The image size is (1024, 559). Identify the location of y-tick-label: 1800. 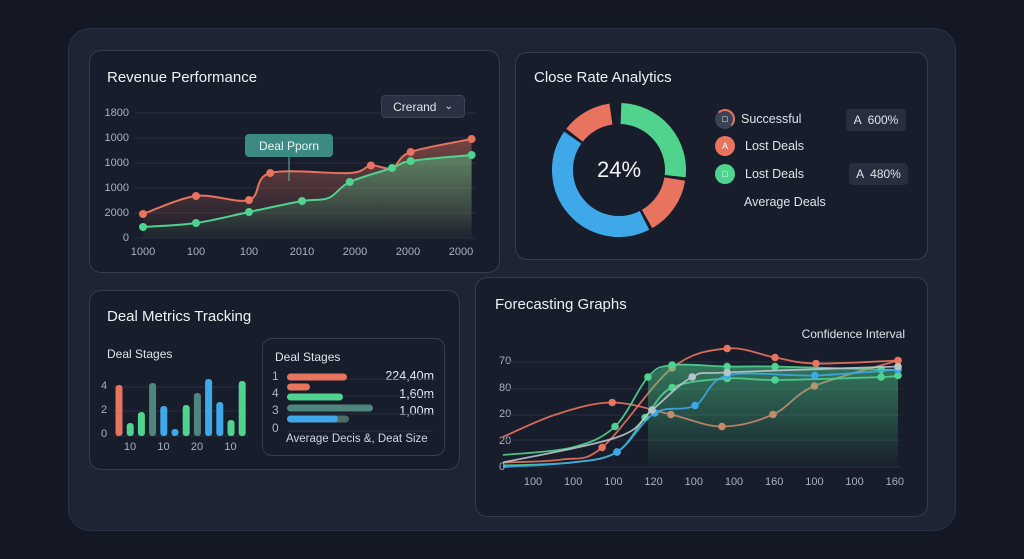
(116, 113).